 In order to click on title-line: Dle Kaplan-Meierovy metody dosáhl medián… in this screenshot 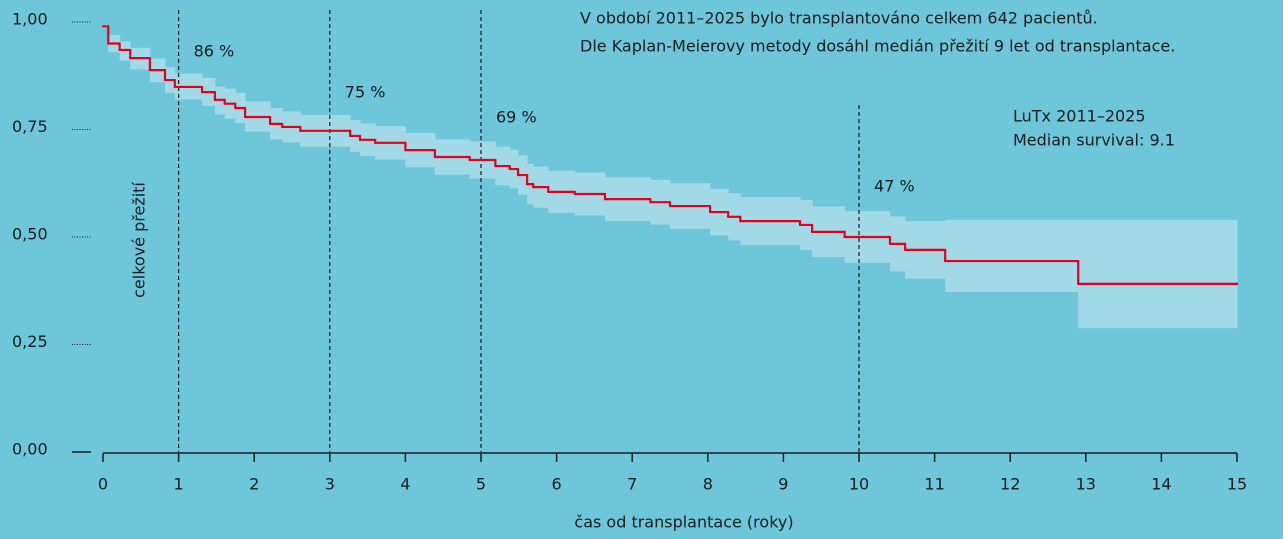, I will do `click(877, 46)`.